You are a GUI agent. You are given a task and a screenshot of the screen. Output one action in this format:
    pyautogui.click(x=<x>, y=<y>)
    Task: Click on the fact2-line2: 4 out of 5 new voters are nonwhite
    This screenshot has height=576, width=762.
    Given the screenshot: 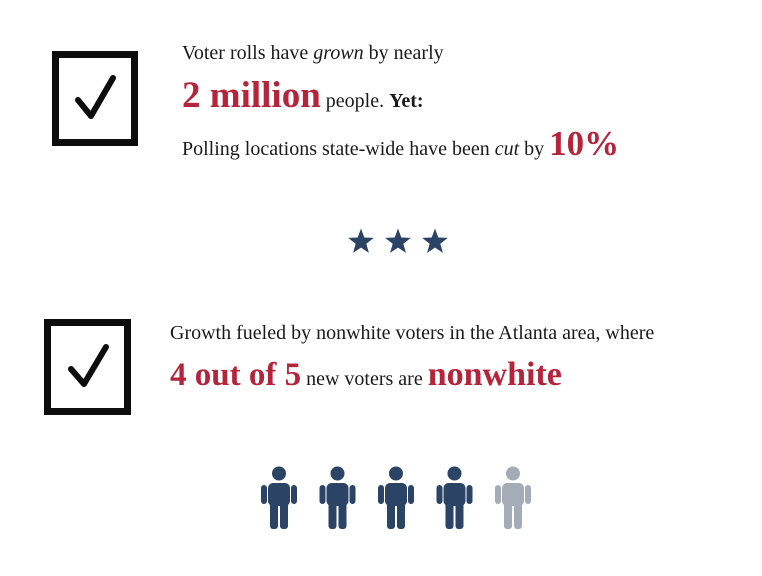 What is the action you would take?
    pyautogui.click(x=366, y=375)
    